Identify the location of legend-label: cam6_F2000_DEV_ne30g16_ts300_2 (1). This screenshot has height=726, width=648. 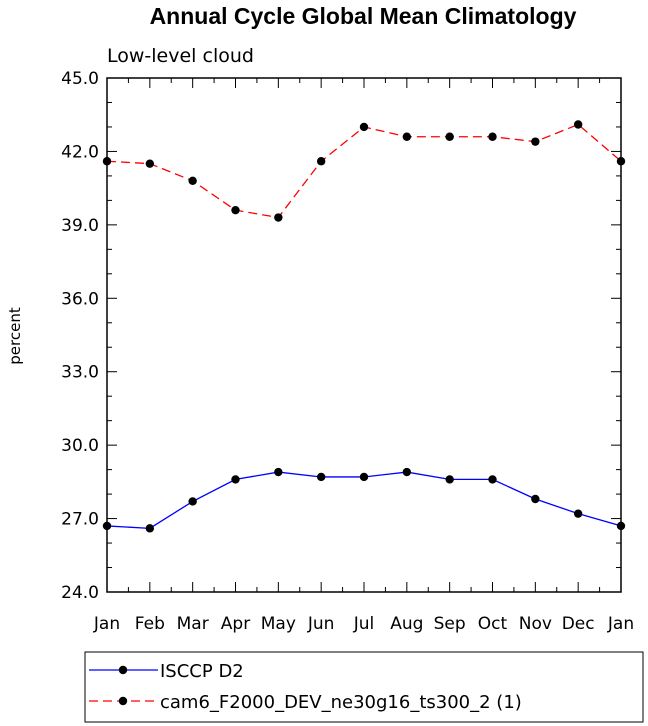
(341, 702).